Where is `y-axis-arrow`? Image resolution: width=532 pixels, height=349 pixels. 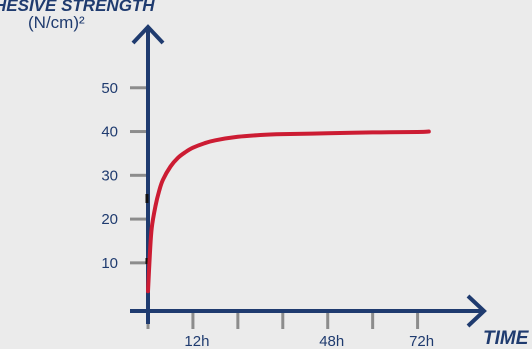 y-axis-arrow is located at coordinates (148, 34).